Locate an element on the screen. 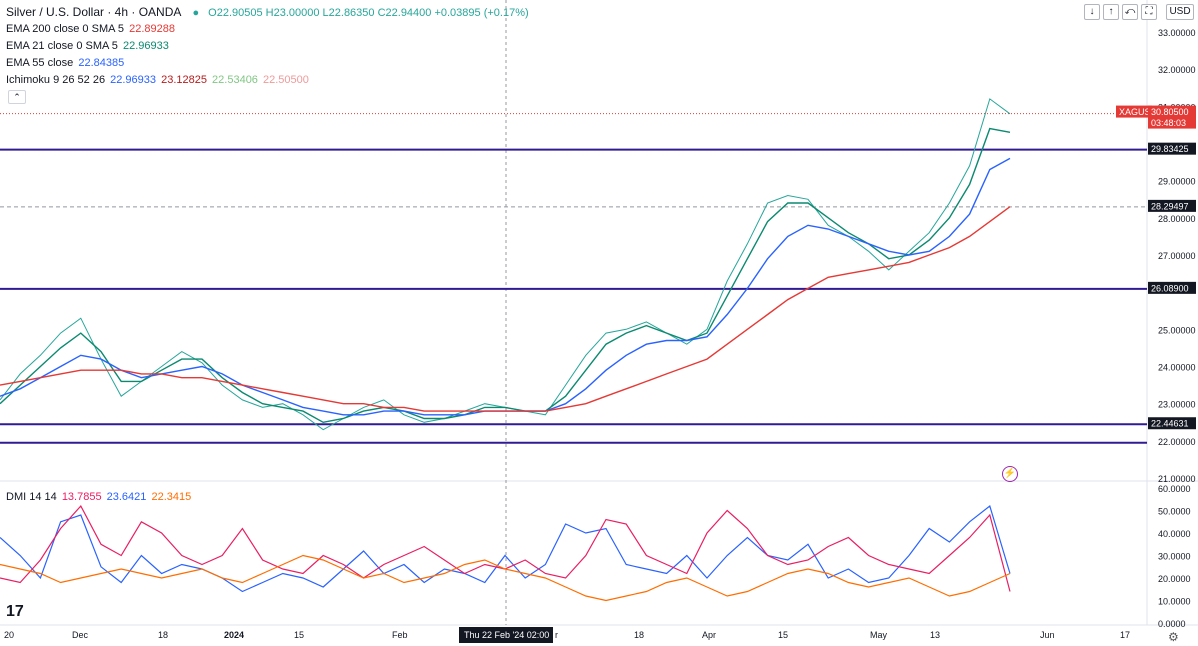 The image size is (1198, 646). time-tick-label: 17 is located at coordinates (1125, 635).